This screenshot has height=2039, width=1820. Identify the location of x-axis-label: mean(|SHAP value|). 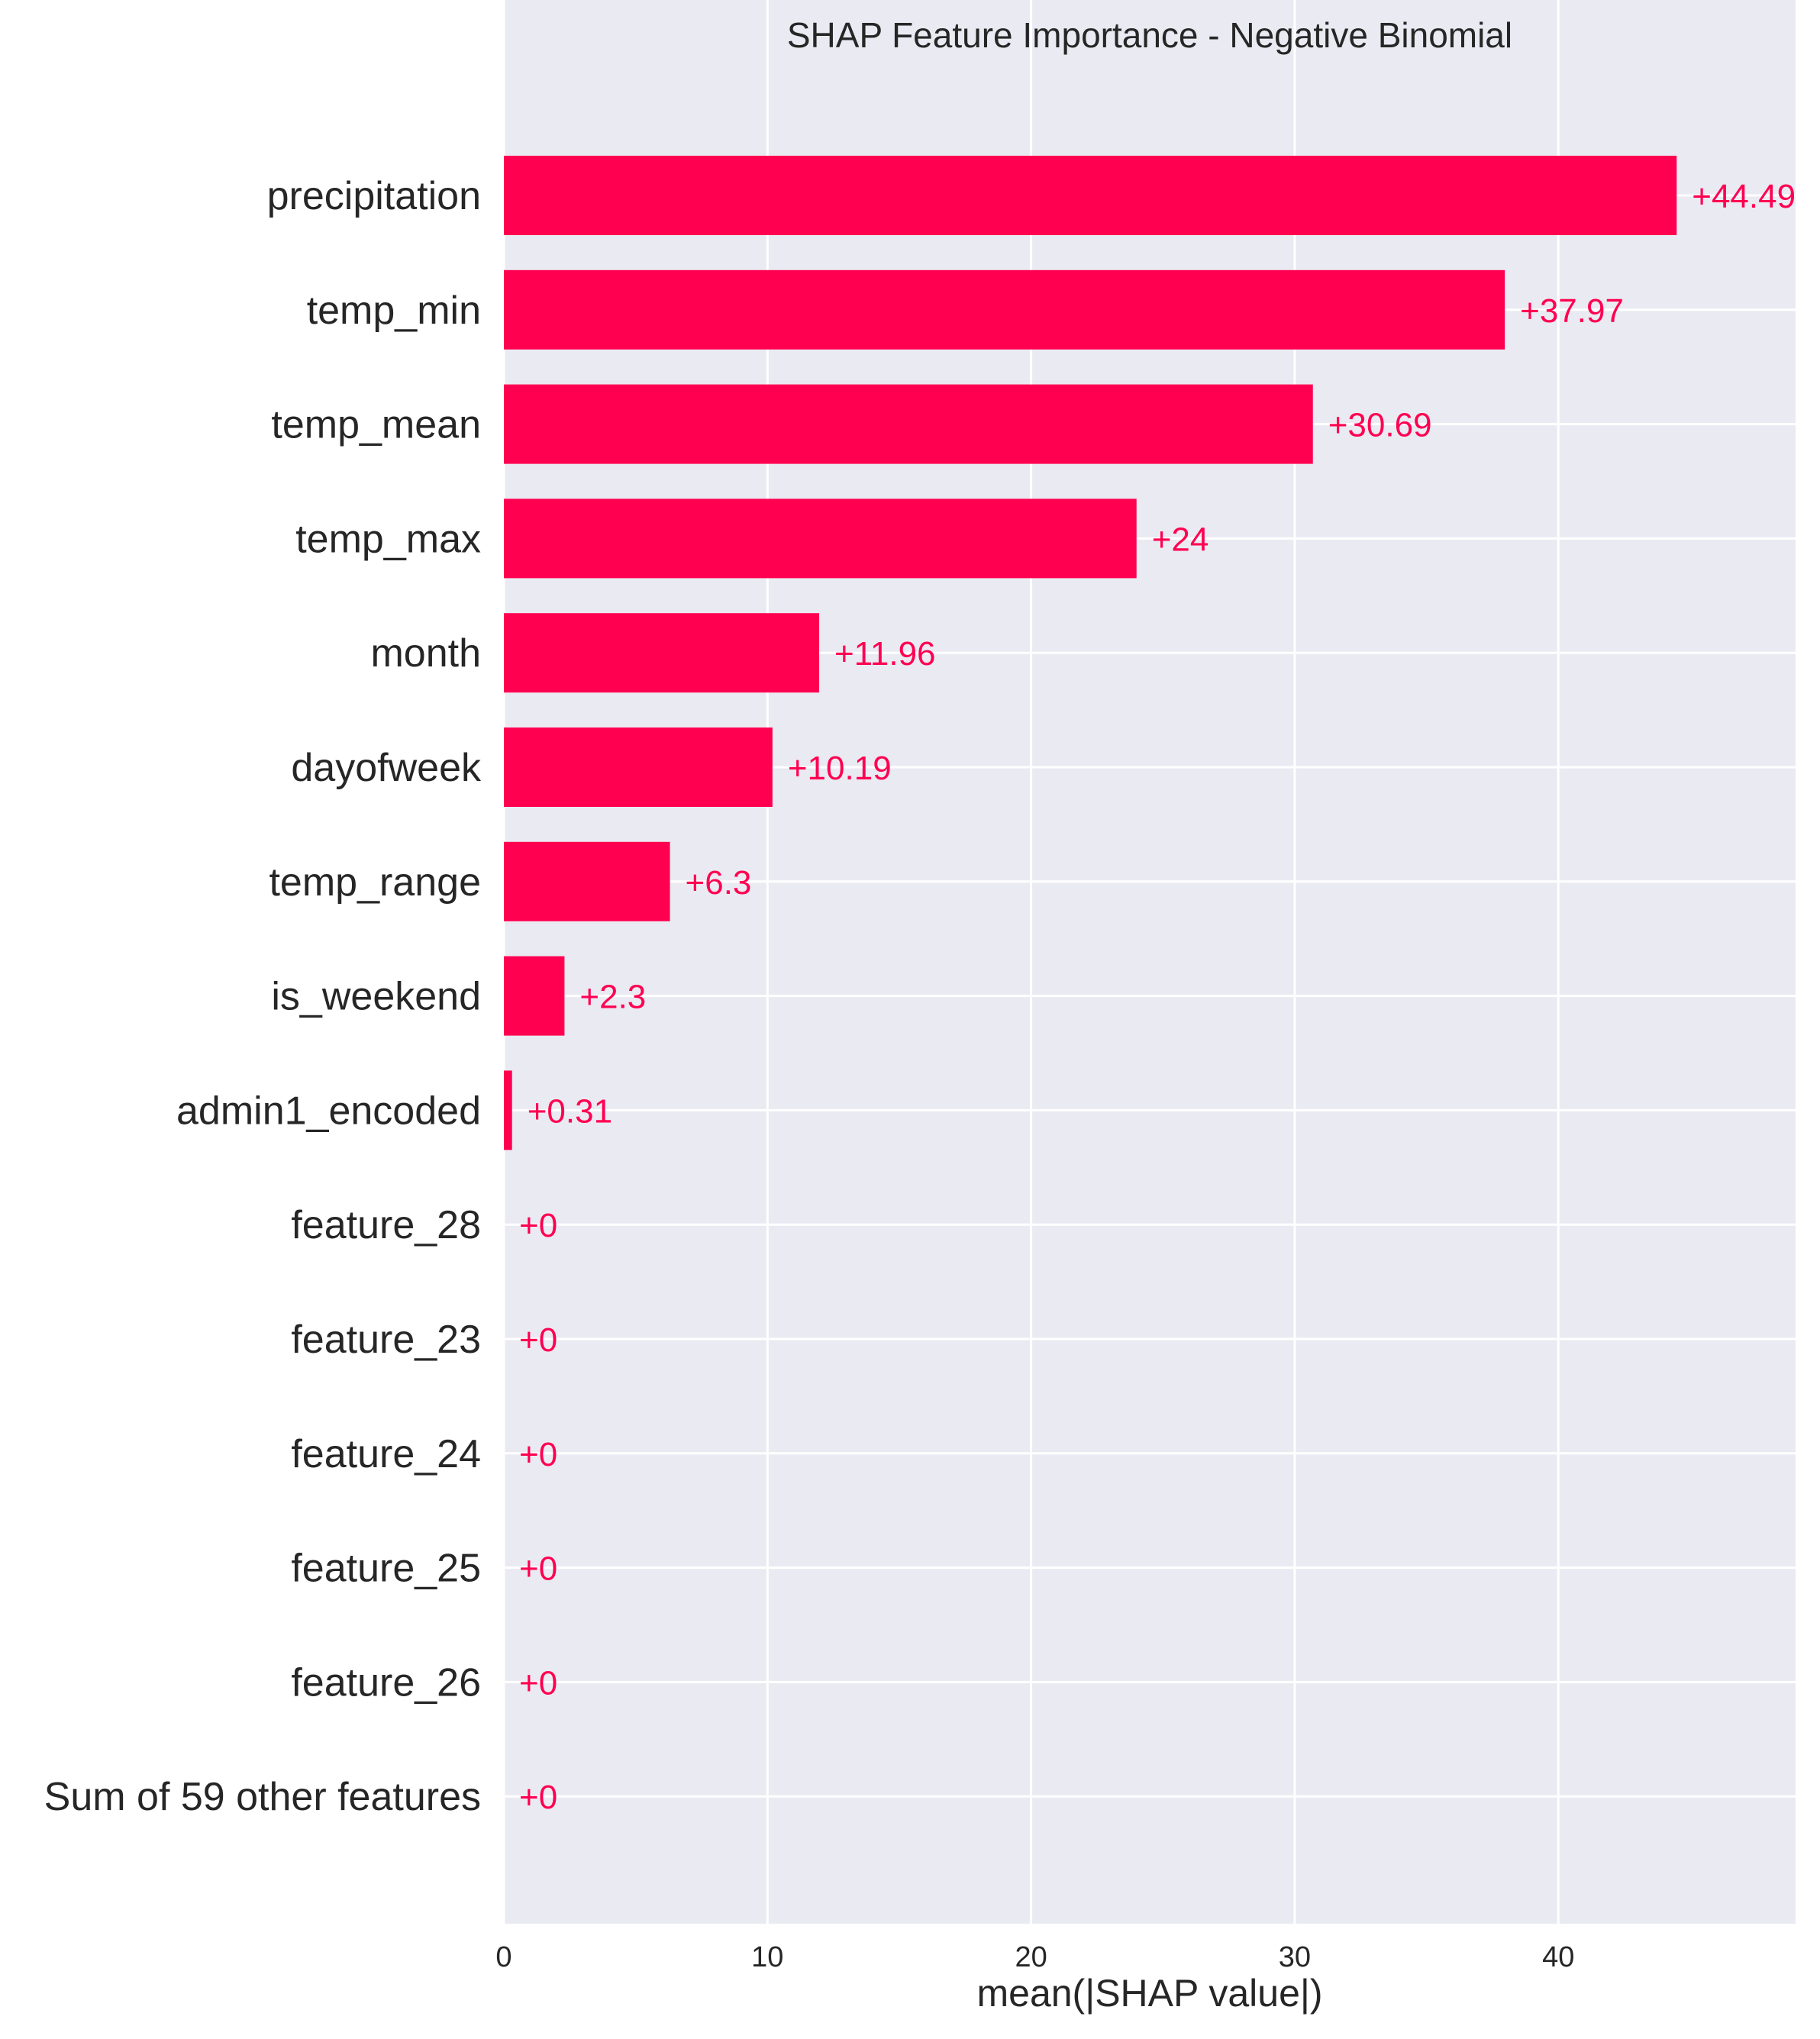
(1149, 1993).